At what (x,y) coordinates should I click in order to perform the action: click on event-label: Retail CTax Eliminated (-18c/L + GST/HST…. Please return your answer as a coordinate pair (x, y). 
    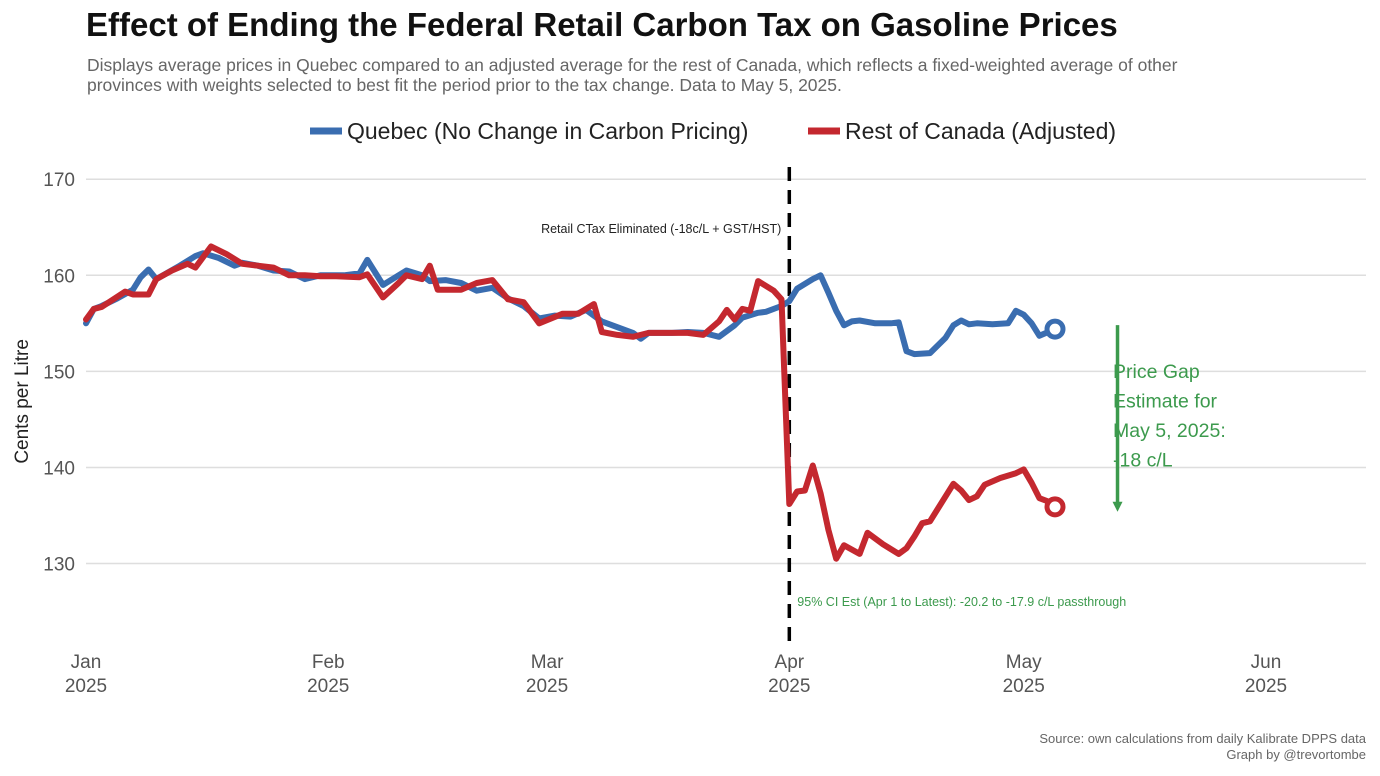
    Looking at the image, I should click on (661, 229).